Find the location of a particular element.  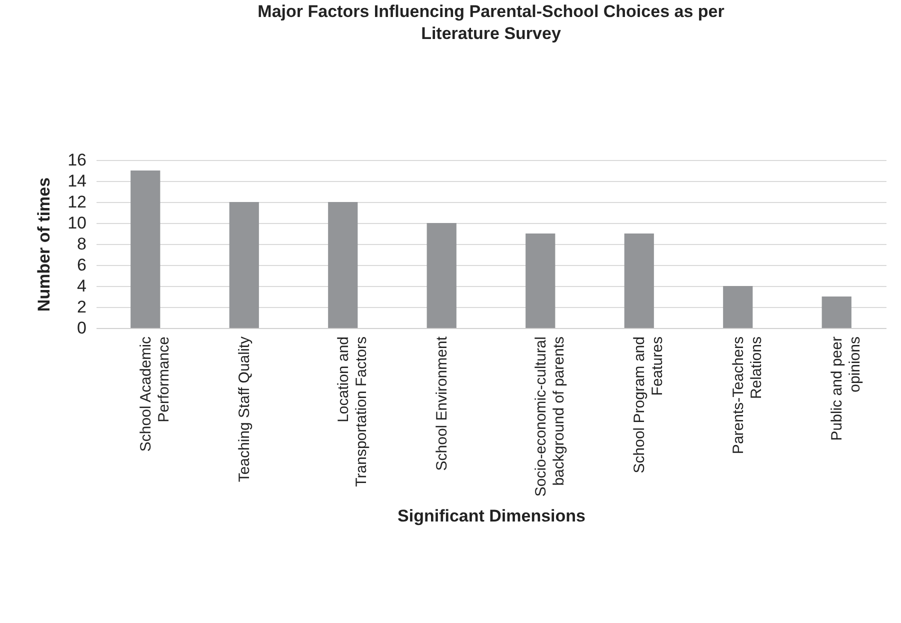

x-tick-label: Parents-Teachers Relations is located at coordinates (747, 395).